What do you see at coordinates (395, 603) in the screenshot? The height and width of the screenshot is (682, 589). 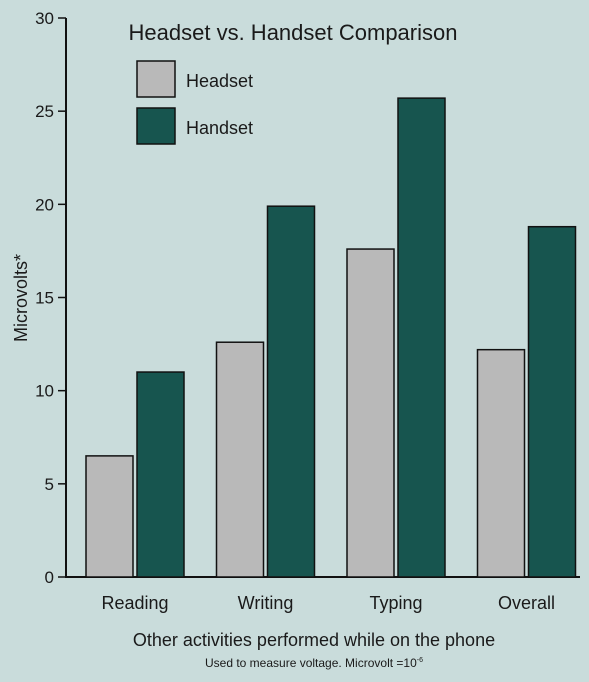 I see `x-tick-label: Typing` at bounding box center [395, 603].